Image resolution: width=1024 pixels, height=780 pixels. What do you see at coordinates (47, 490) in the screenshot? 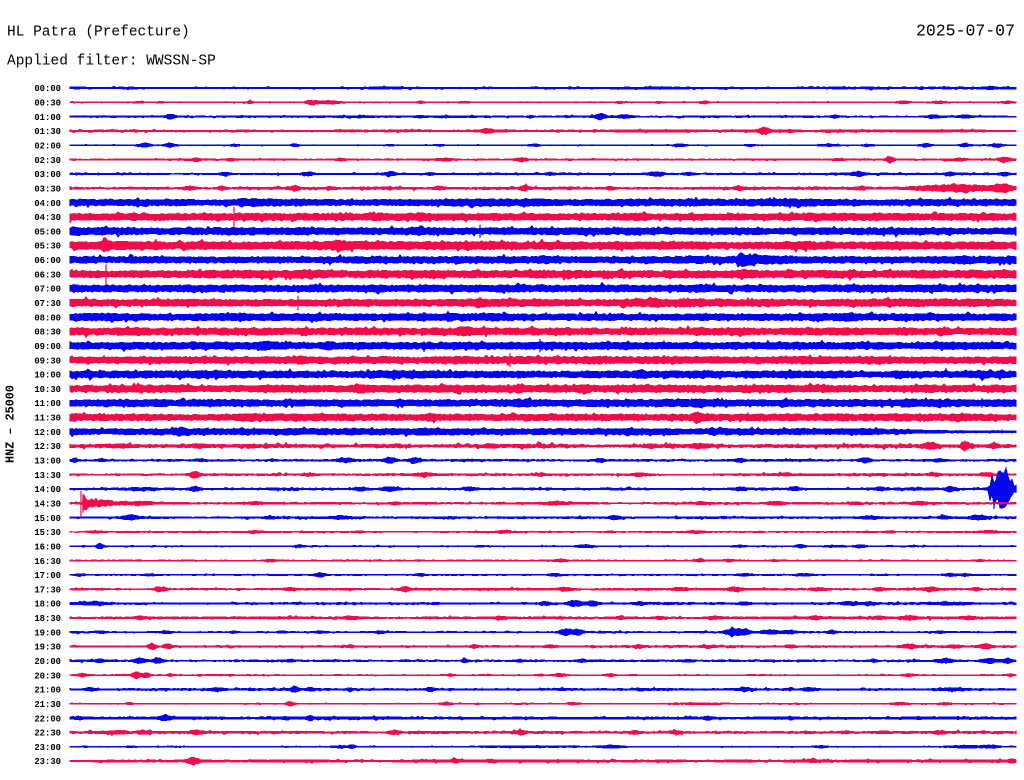
I see `svg-text: 14:00` at bounding box center [47, 490].